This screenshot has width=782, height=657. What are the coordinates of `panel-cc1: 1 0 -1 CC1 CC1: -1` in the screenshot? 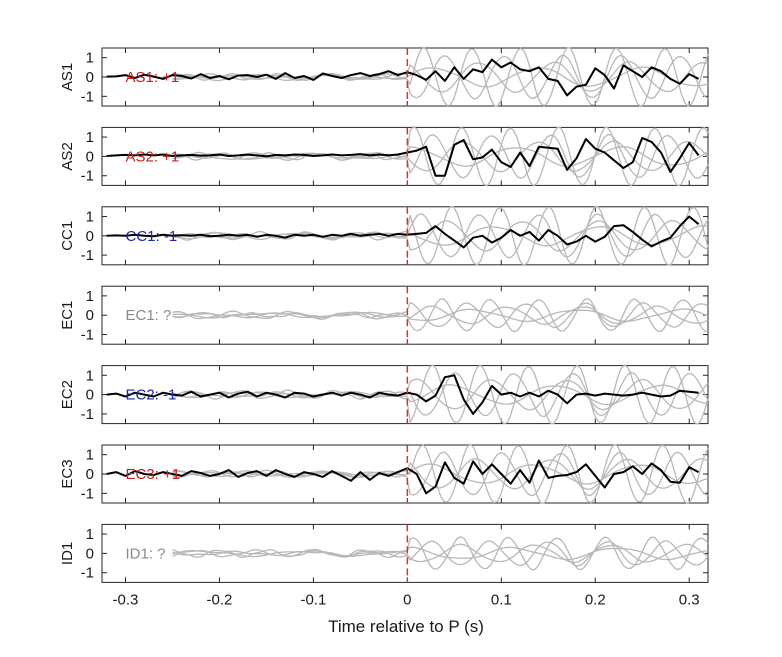 It's located at (384, 236).